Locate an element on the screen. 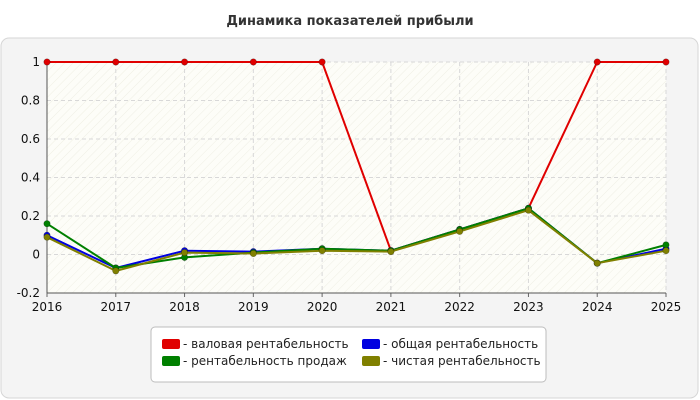 This screenshot has width=700, height=400. legend-label: - рентабельность продаж is located at coordinates (265, 361).